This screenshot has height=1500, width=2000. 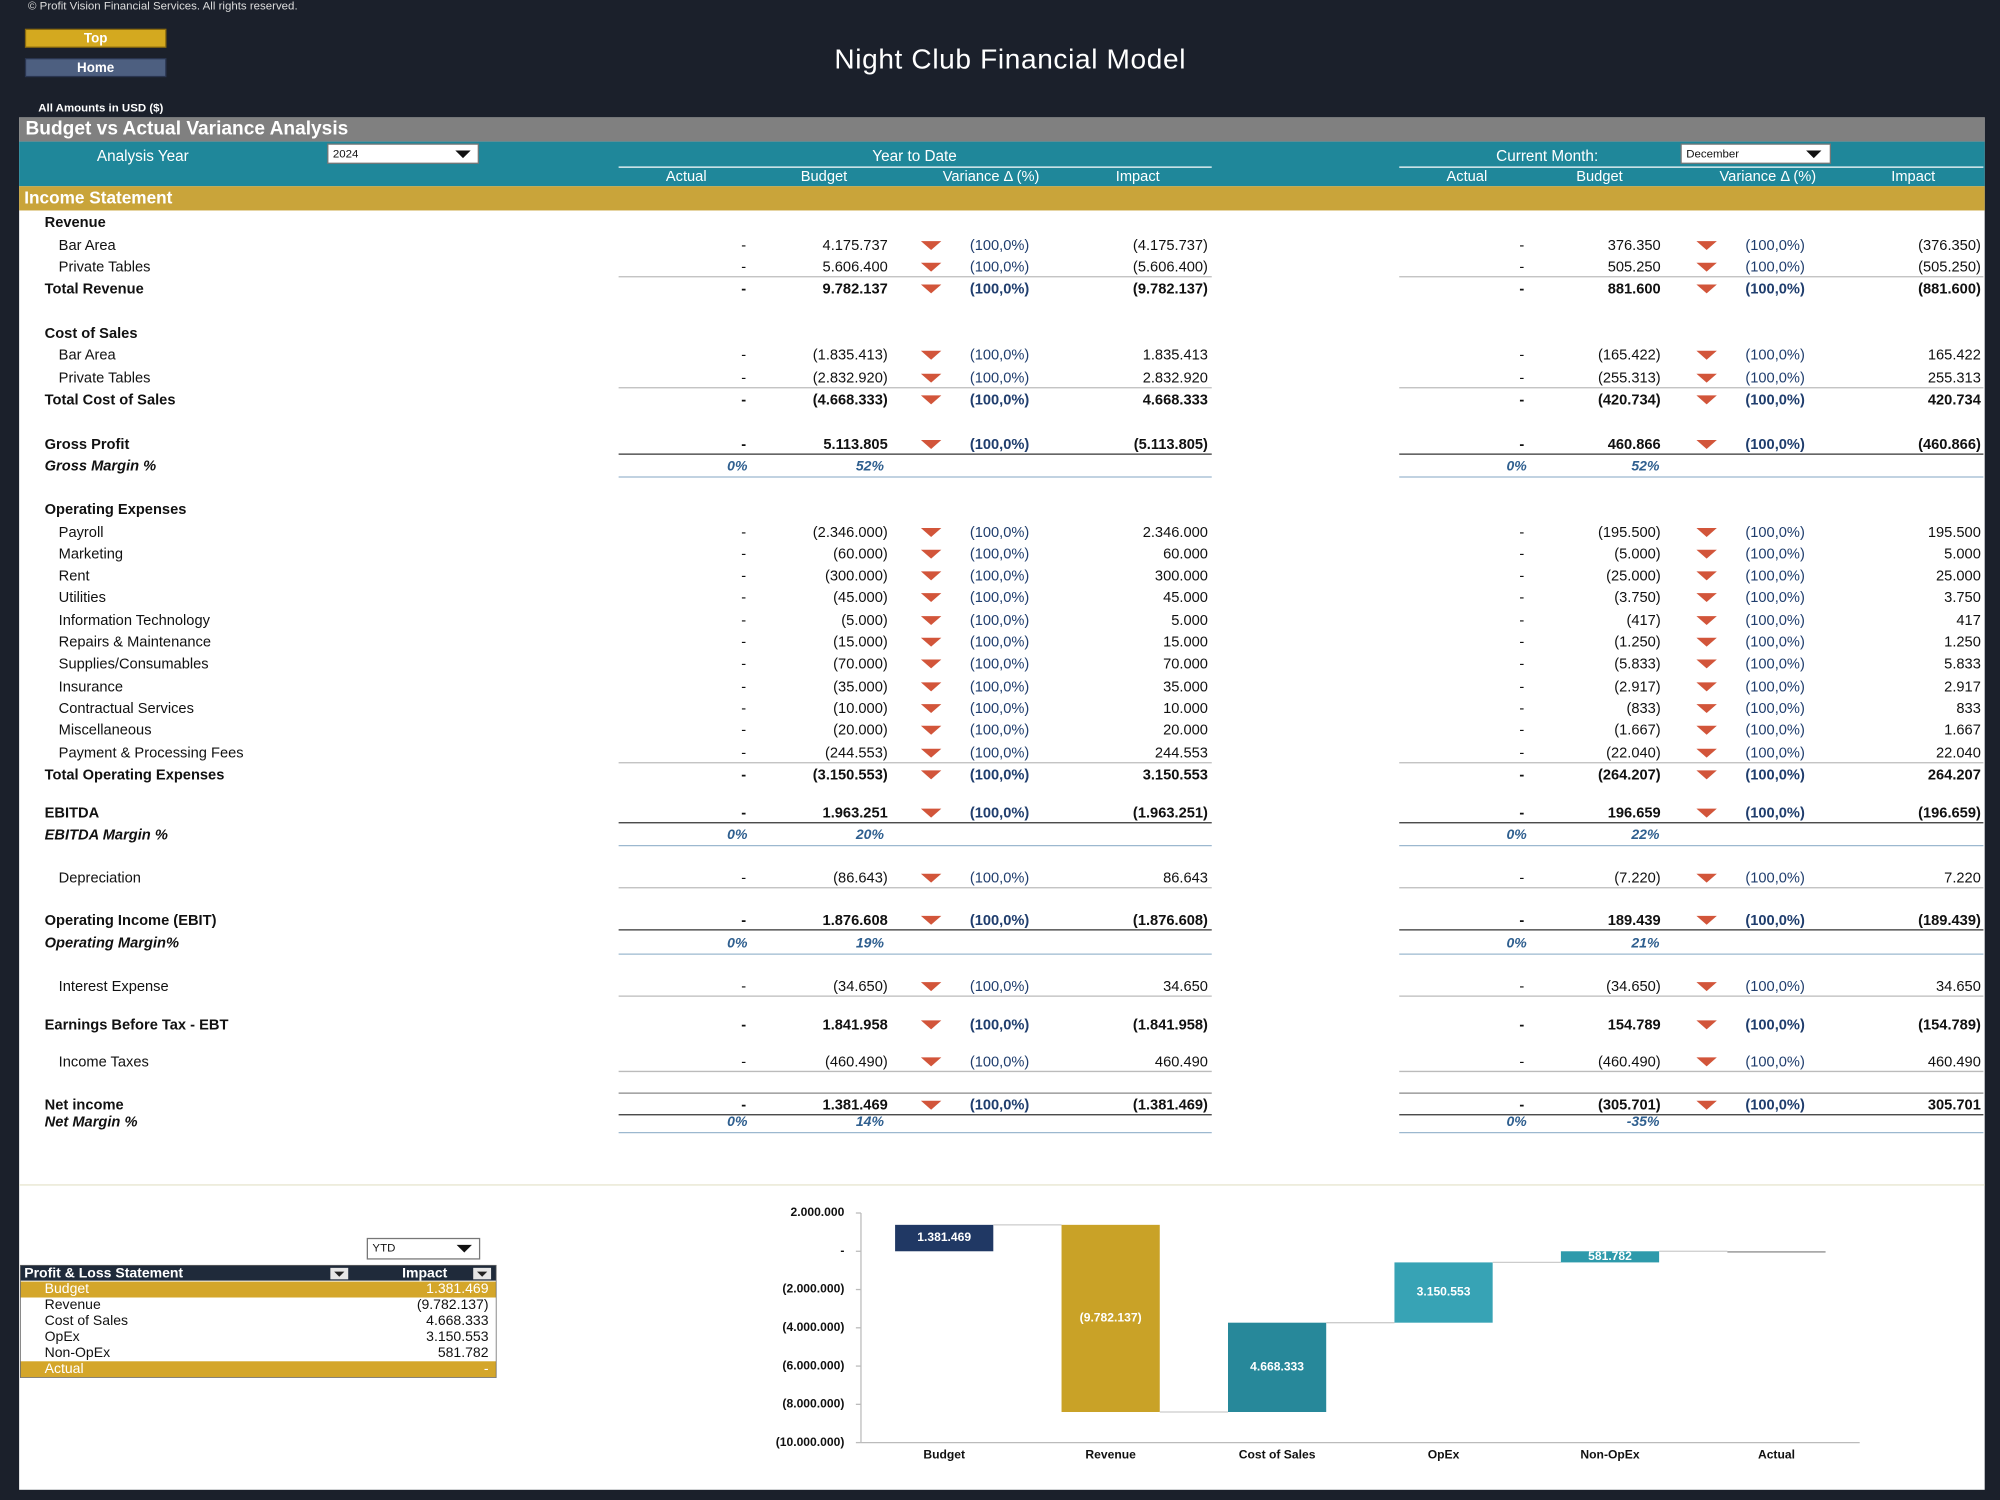 What do you see at coordinates (1171, 445) in the screenshot?
I see `cell-value: (5.113.805)` at bounding box center [1171, 445].